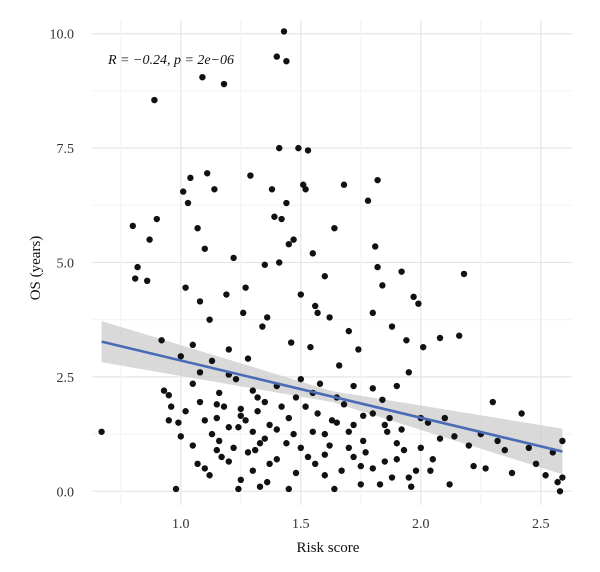 Image resolution: width=600 pixels, height=572 pixels. Describe the element at coordinates (66, 492) in the screenshot. I see `y-tick-label: 0.0` at that location.